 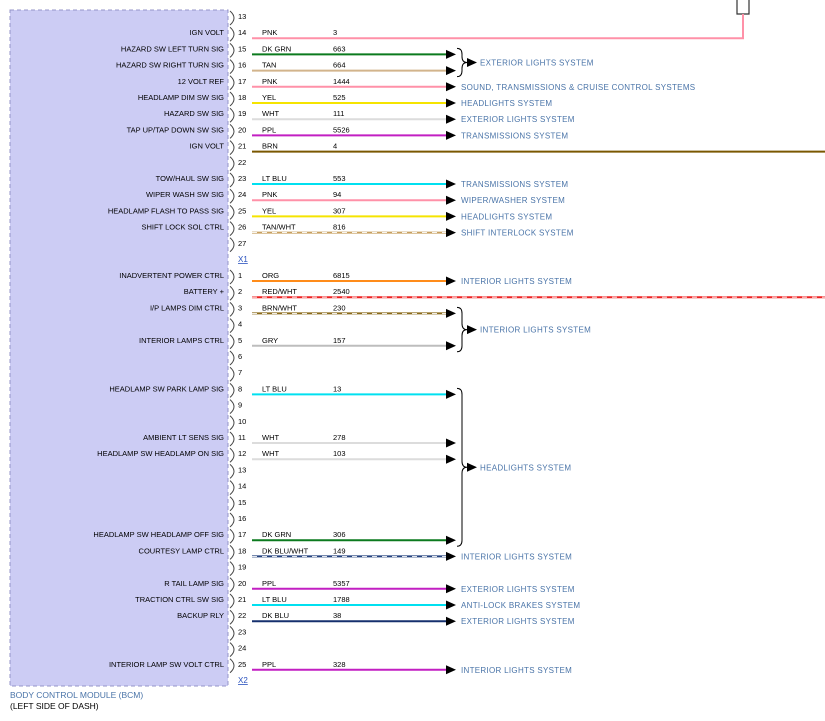 I want to click on wire-color-label: DK BLU/WHT, so click(x=285, y=550).